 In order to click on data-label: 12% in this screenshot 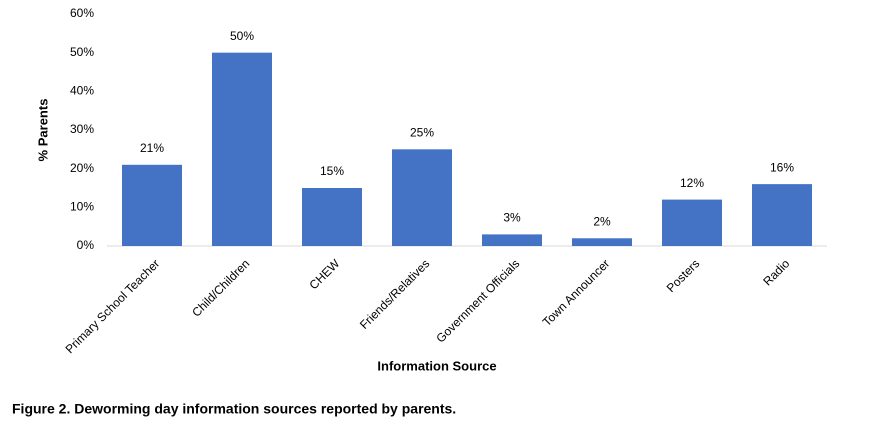, I will do `click(692, 183)`.